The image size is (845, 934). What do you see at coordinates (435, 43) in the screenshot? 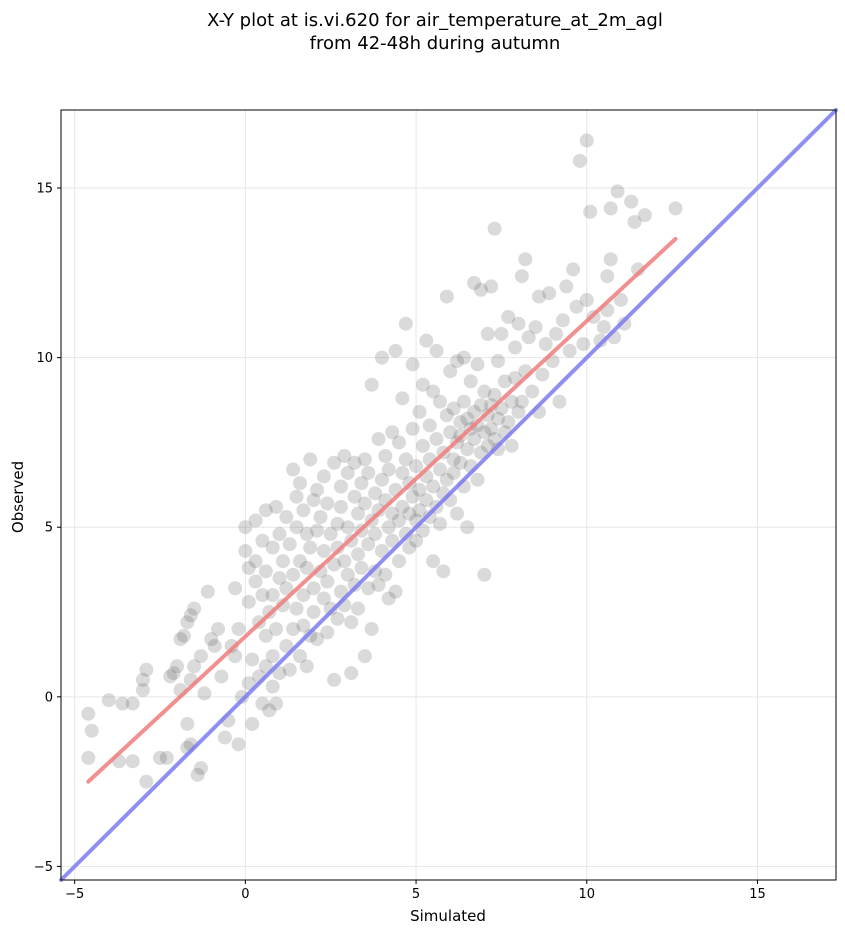
I see `chart-title-line2: from 42-48h during autumn` at bounding box center [435, 43].